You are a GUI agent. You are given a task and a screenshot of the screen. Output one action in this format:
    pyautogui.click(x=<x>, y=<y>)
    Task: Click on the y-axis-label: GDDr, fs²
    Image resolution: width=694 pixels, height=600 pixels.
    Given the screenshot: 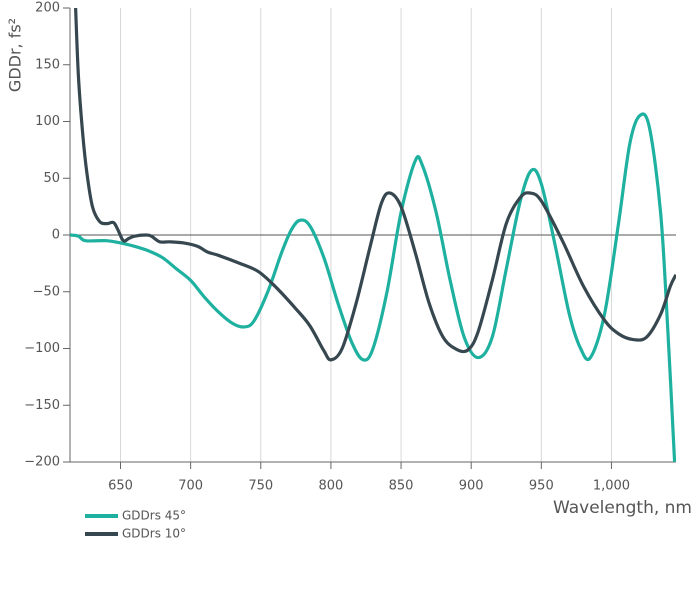 What is the action you would take?
    pyautogui.click(x=15, y=55)
    